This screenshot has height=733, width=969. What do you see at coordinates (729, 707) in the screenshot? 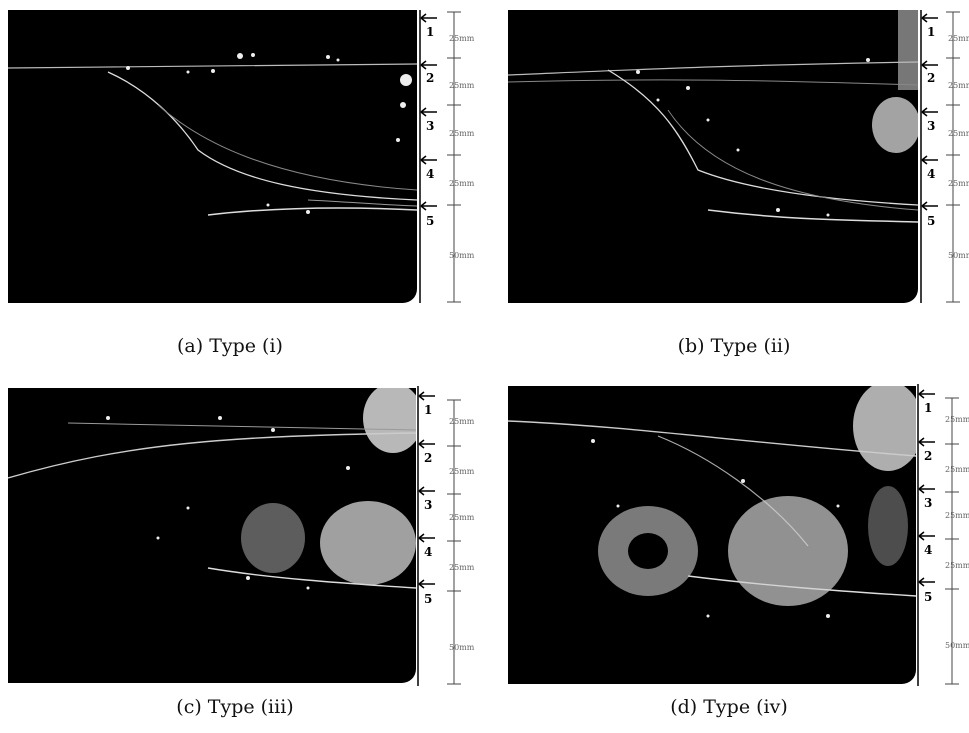
I see `caption-d: (d) Type (iv)` at bounding box center [729, 707].